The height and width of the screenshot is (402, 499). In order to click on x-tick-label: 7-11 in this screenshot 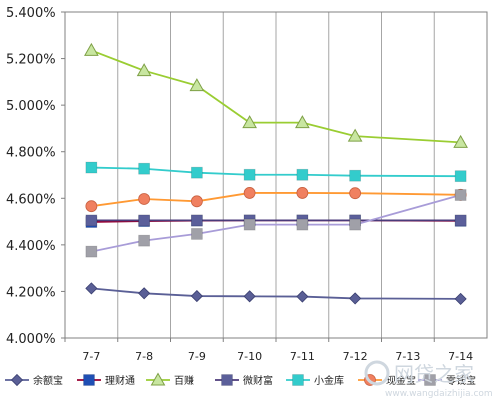, I will do `click(302, 356)`.